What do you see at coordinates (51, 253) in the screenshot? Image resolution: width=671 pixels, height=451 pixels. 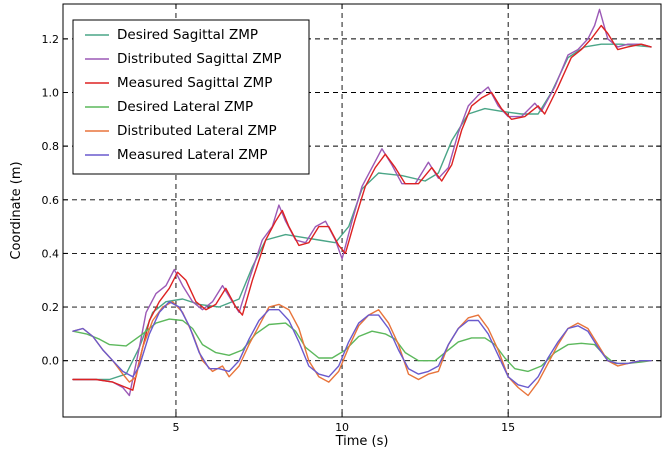 I see `y-tick-label: 0.4` at bounding box center [51, 253].